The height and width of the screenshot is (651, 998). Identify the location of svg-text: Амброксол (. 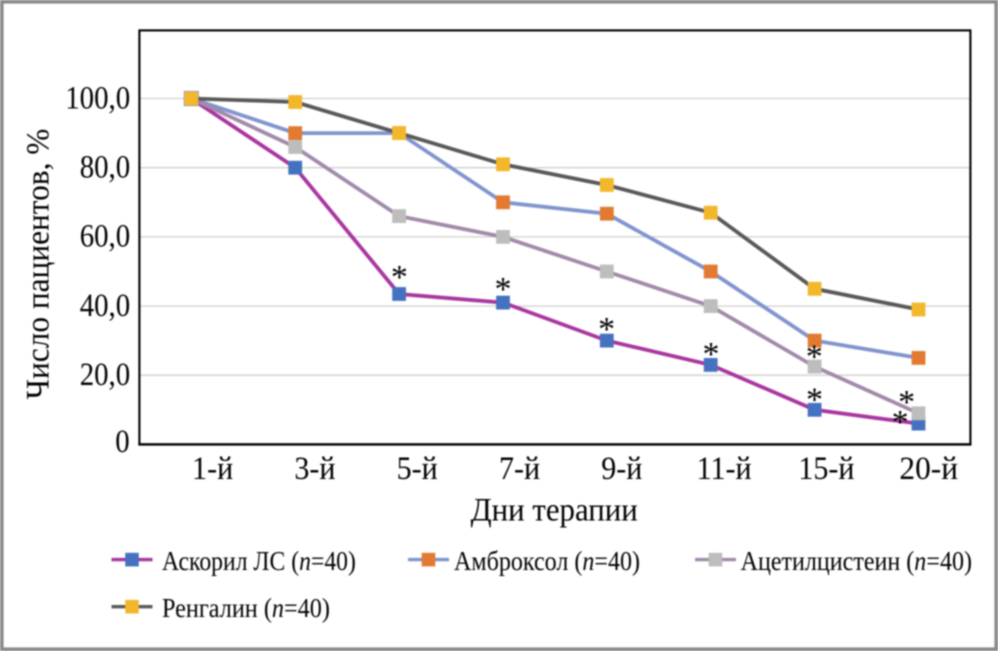
(518, 561).